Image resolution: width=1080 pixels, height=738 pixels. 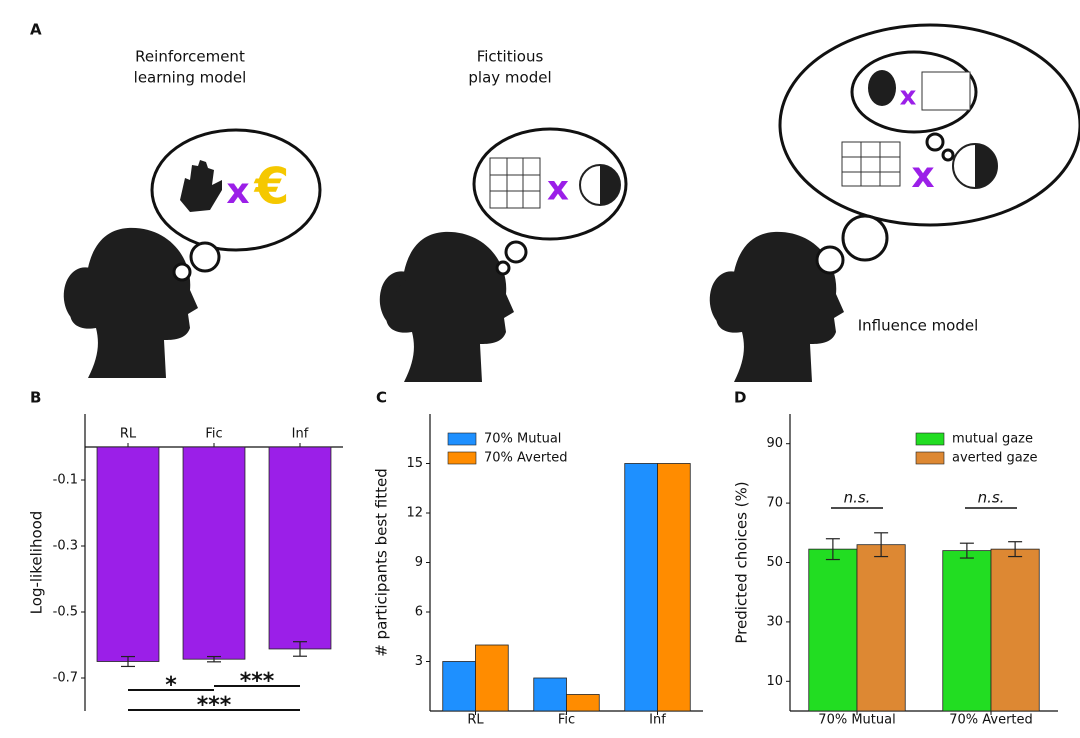 What do you see at coordinates (414, 513) in the screenshot?
I see `y-tick-label: 12` at bounding box center [414, 513].